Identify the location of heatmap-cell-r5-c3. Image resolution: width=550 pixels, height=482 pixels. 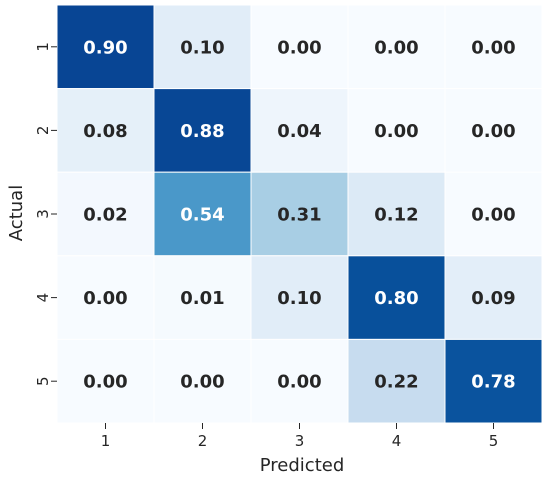
(299, 381).